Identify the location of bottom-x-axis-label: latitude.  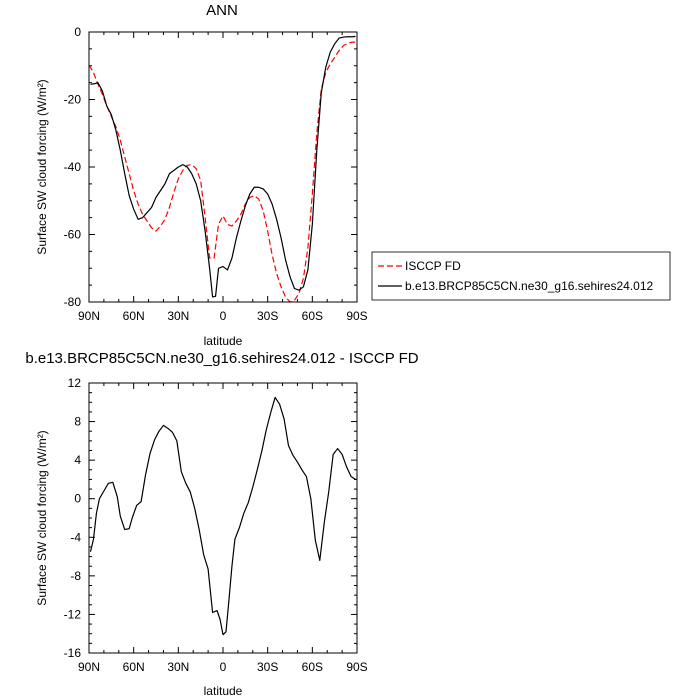
(223, 691).